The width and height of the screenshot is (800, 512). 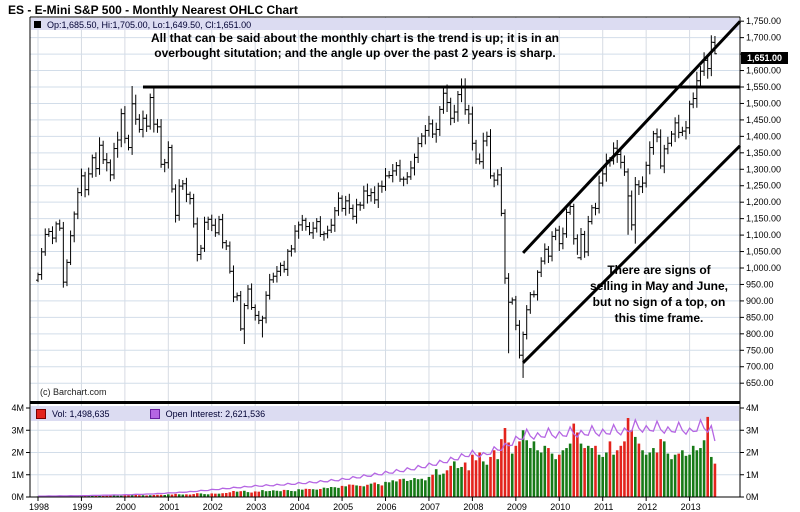 I want to click on volume-value-label: Vol: 1,498,635, so click(x=81, y=413).